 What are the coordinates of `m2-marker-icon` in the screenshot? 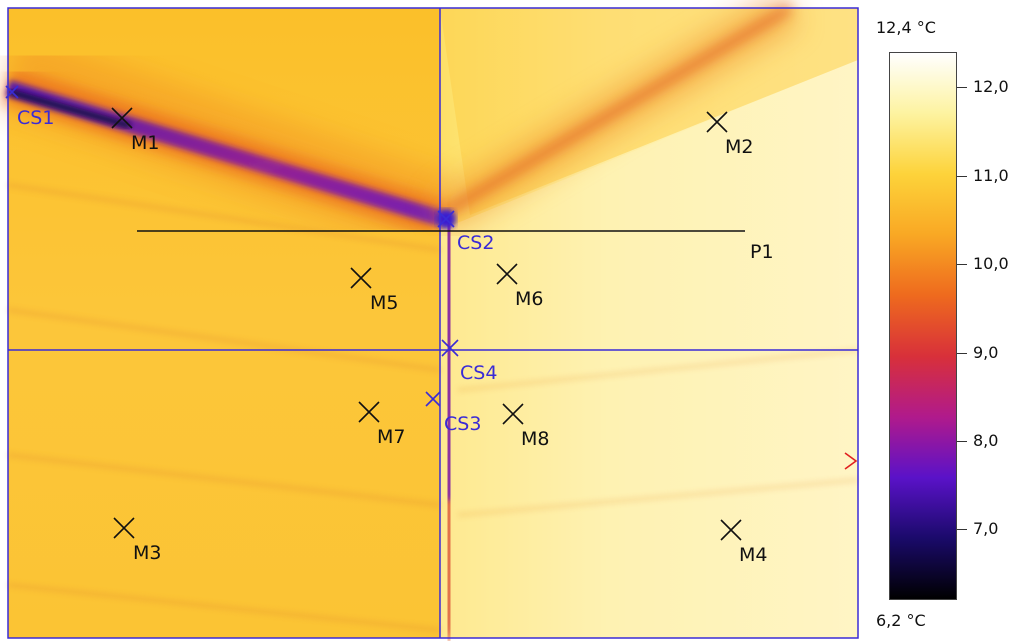 It's located at (717, 122).